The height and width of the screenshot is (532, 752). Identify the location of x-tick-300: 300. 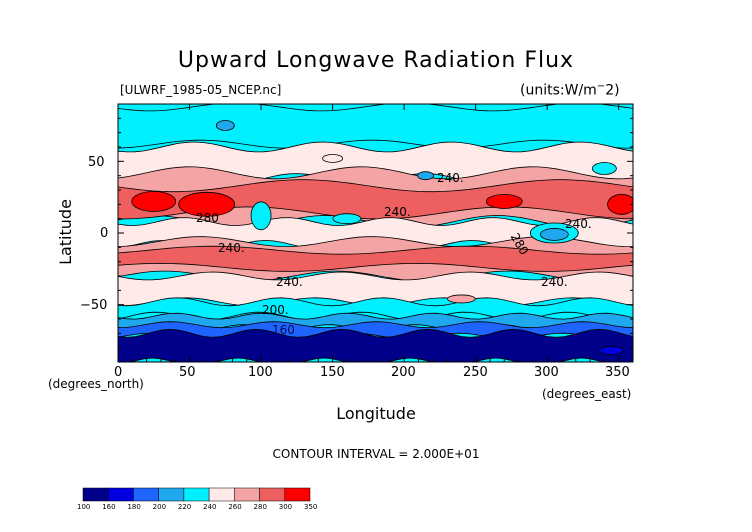
(546, 372).